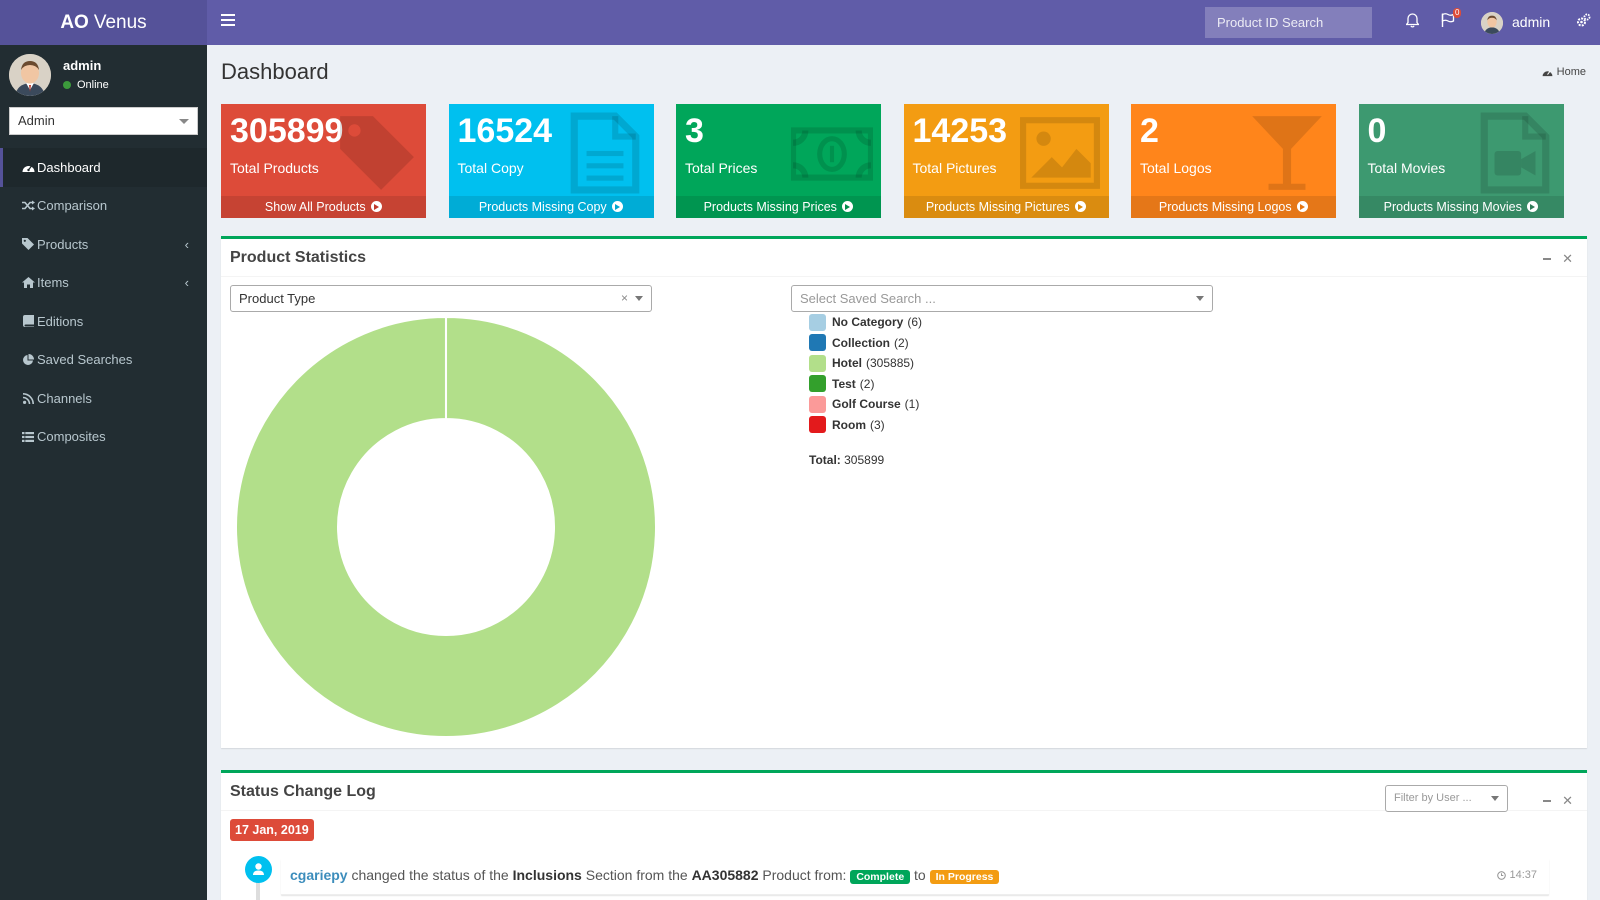  Describe the element at coordinates (1531, 22) in the screenshot. I see `topbar-user-name: admin` at that location.